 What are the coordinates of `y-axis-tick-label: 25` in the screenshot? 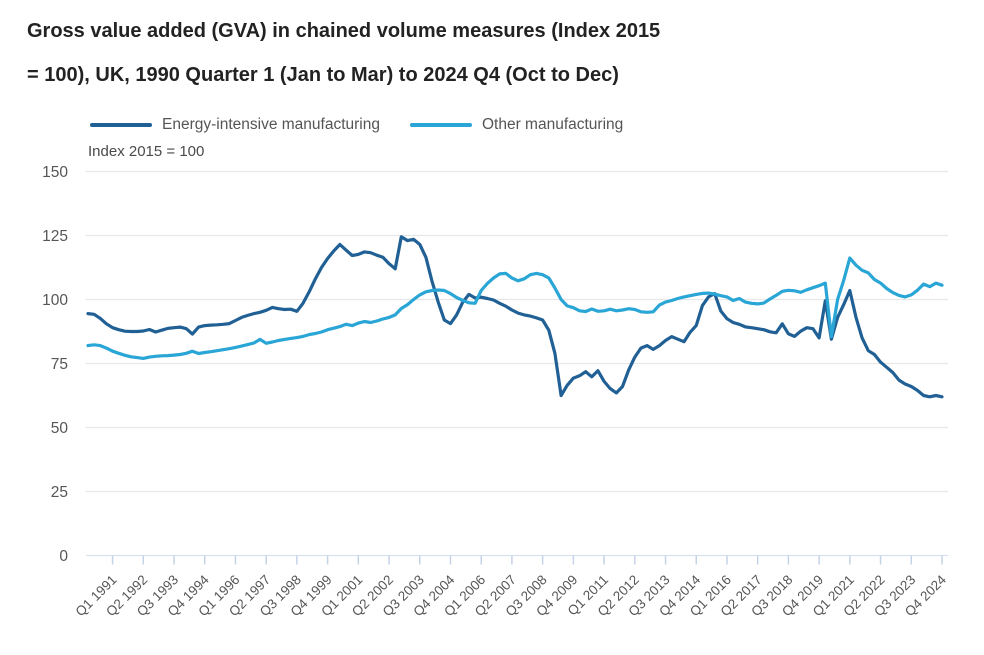 It's located at (59, 492).